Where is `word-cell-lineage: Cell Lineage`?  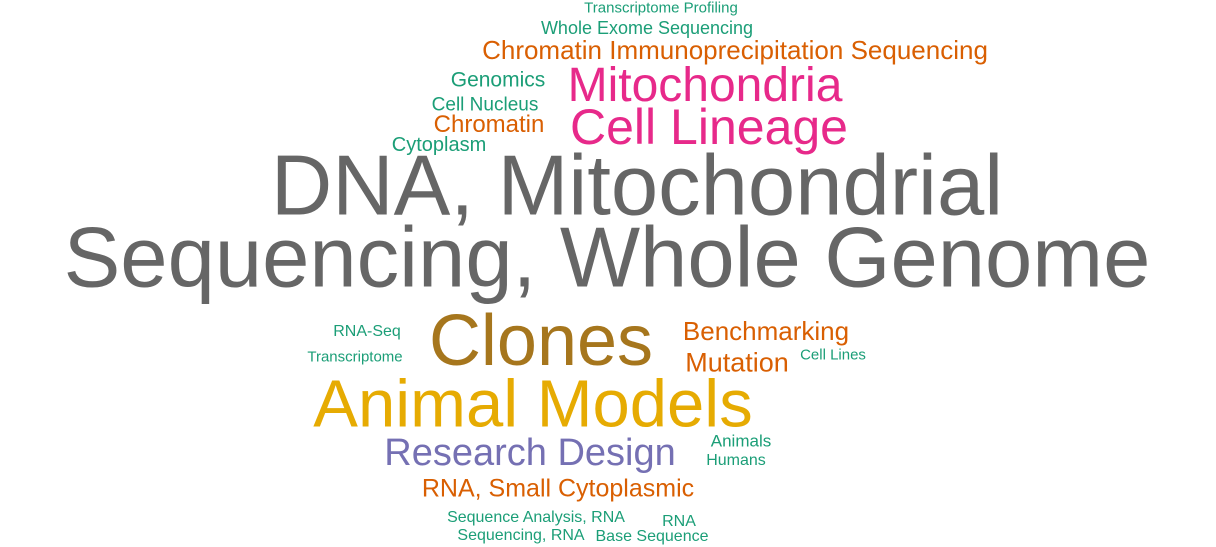 word-cell-lineage: Cell Lineage is located at coordinates (709, 127).